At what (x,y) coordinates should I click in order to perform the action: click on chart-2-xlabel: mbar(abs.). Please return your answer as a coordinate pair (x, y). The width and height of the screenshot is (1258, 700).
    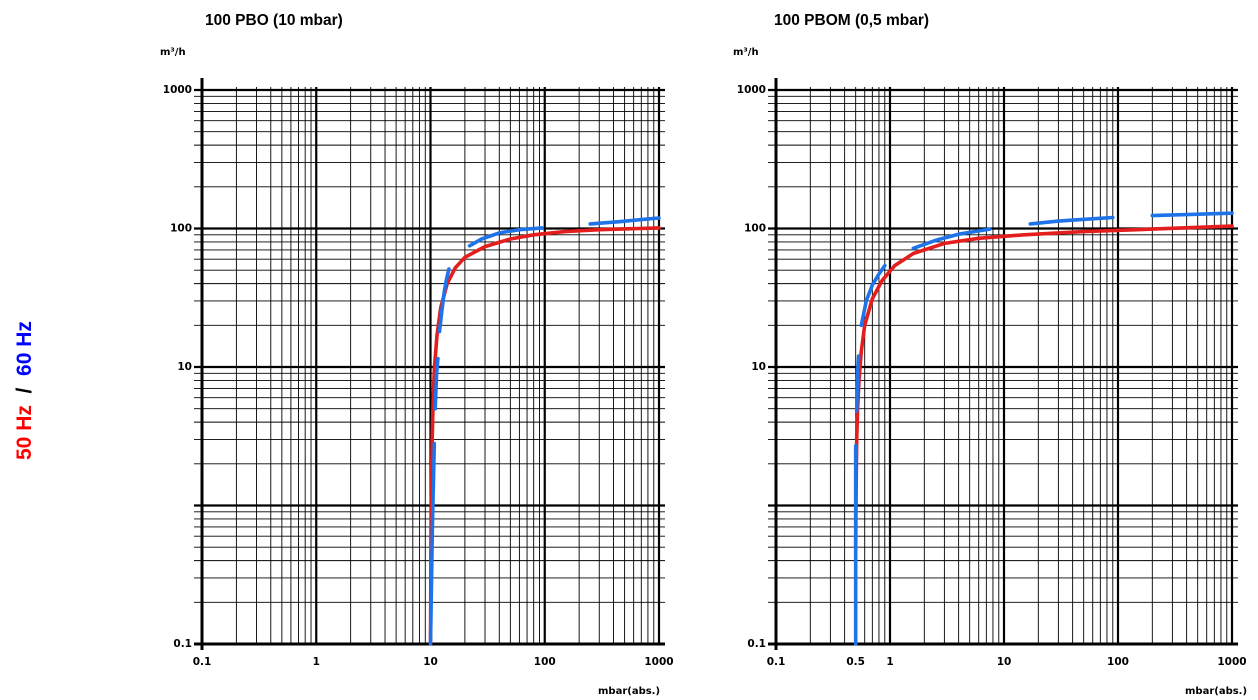
    Looking at the image, I should click on (1216, 691).